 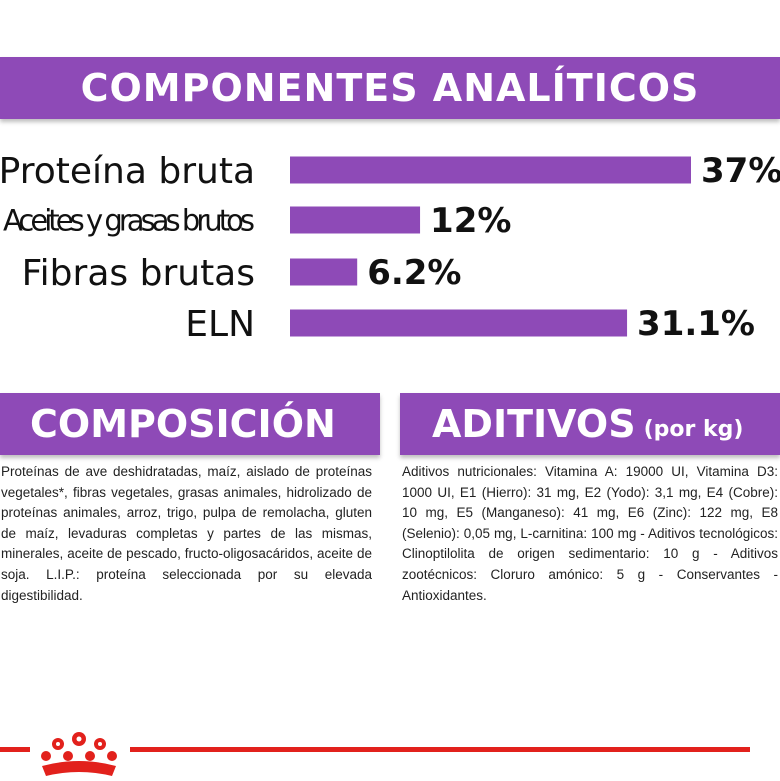 What do you see at coordinates (696, 324) in the screenshot?
I see `data-label: 31.1%` at bounding box center [696, 324].